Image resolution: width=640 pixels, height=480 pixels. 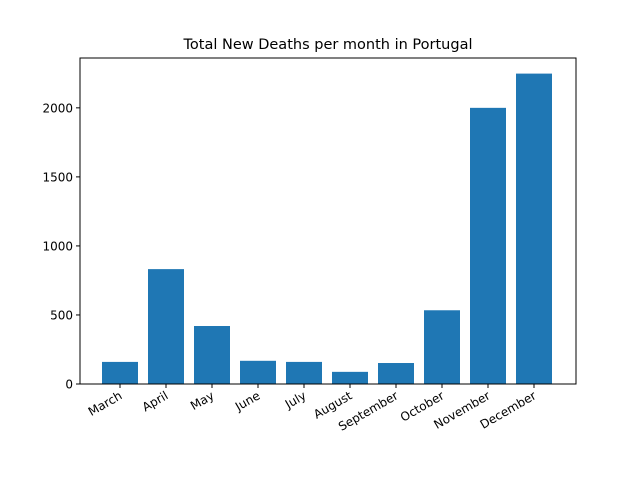 What do you see at coordinates (304, 372) in the screenshot?
I see `bar-july` at bounding box center [304, 372].